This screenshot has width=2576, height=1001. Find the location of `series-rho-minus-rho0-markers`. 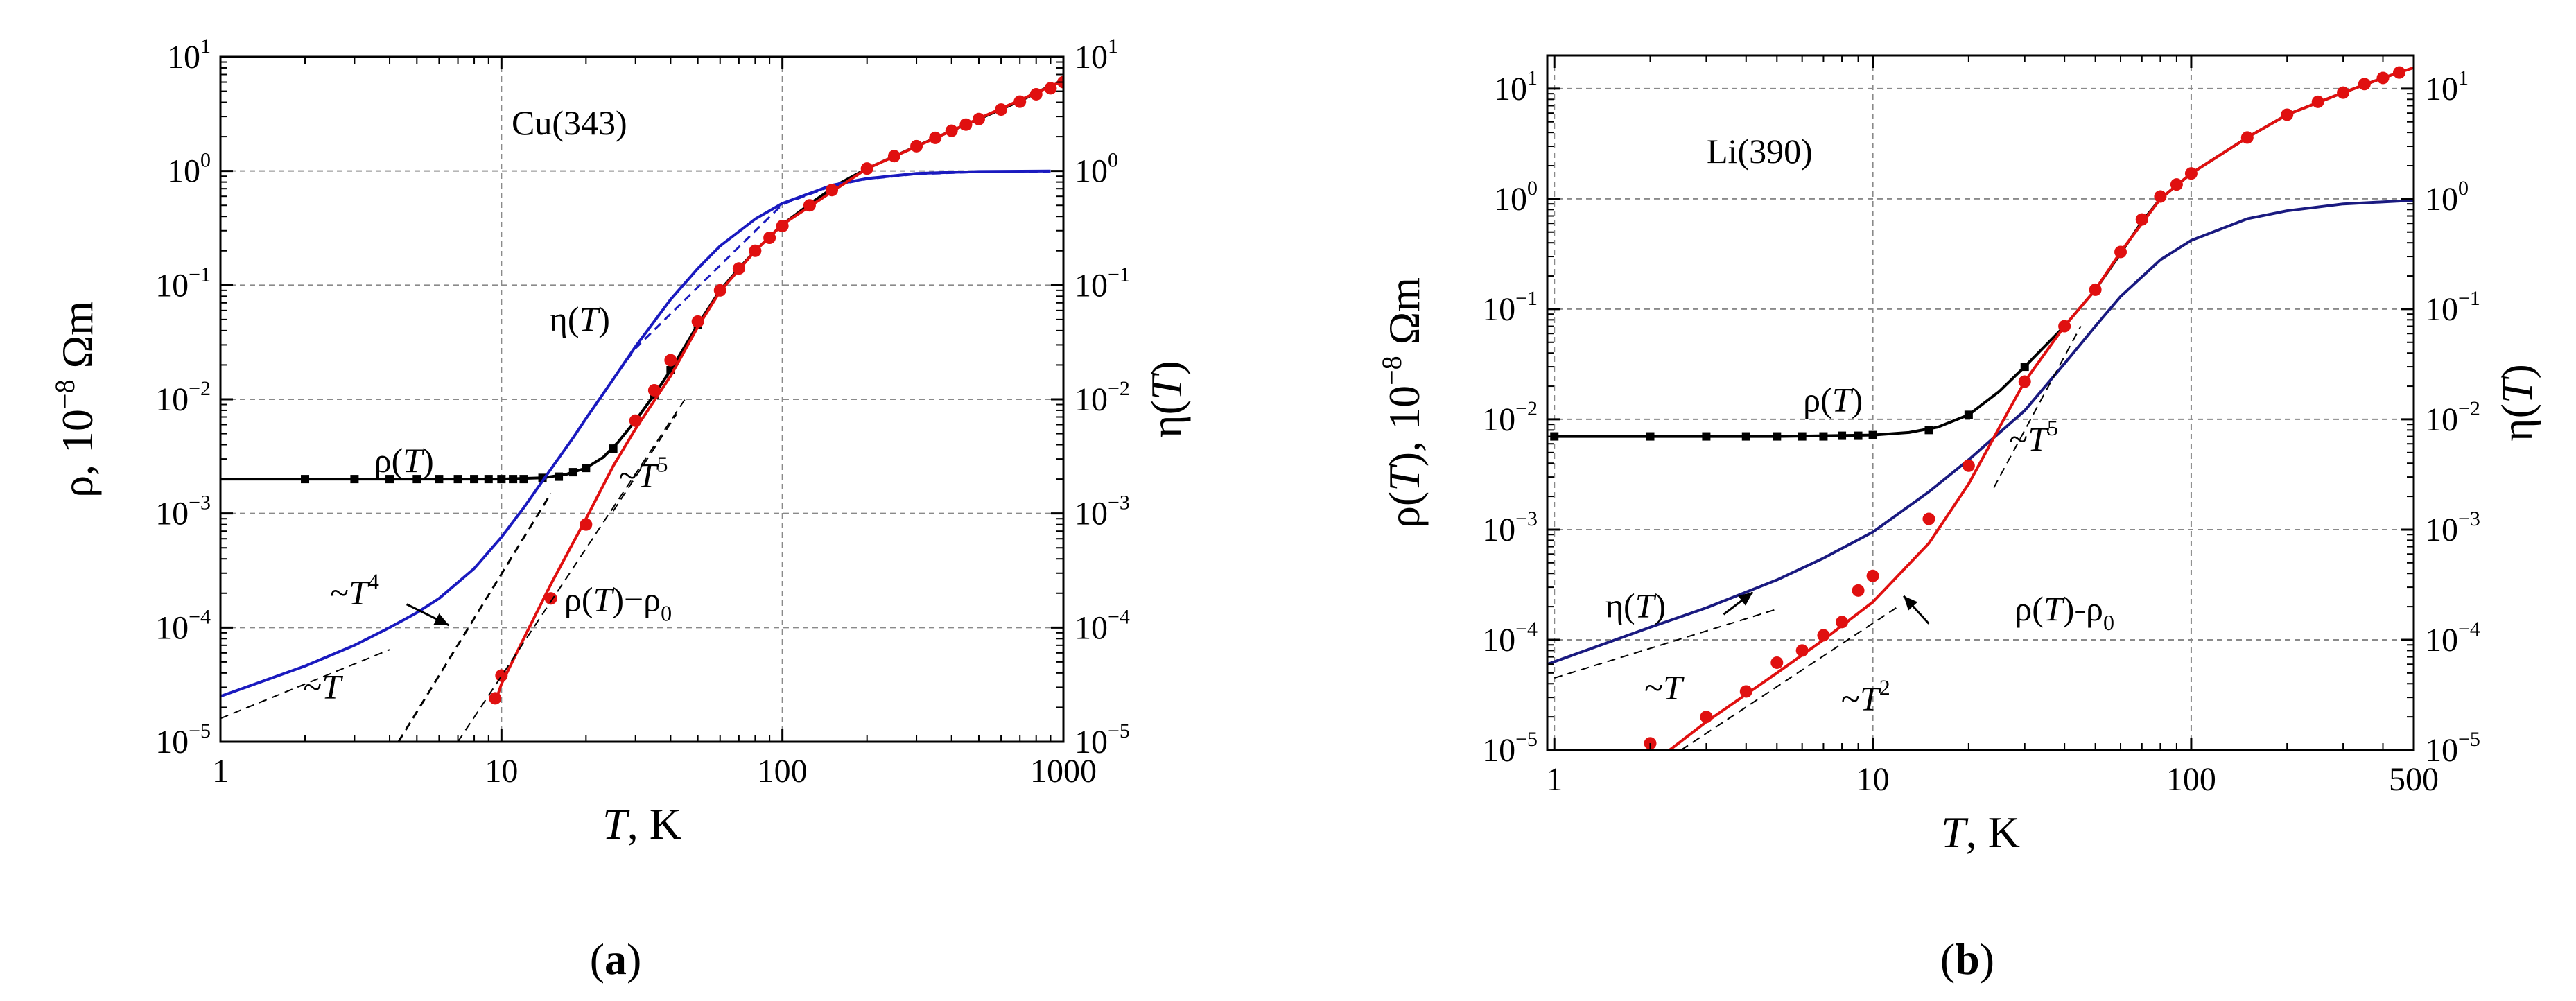

series-rho-minus-rho0-markers is located at coordinates (776, 390).